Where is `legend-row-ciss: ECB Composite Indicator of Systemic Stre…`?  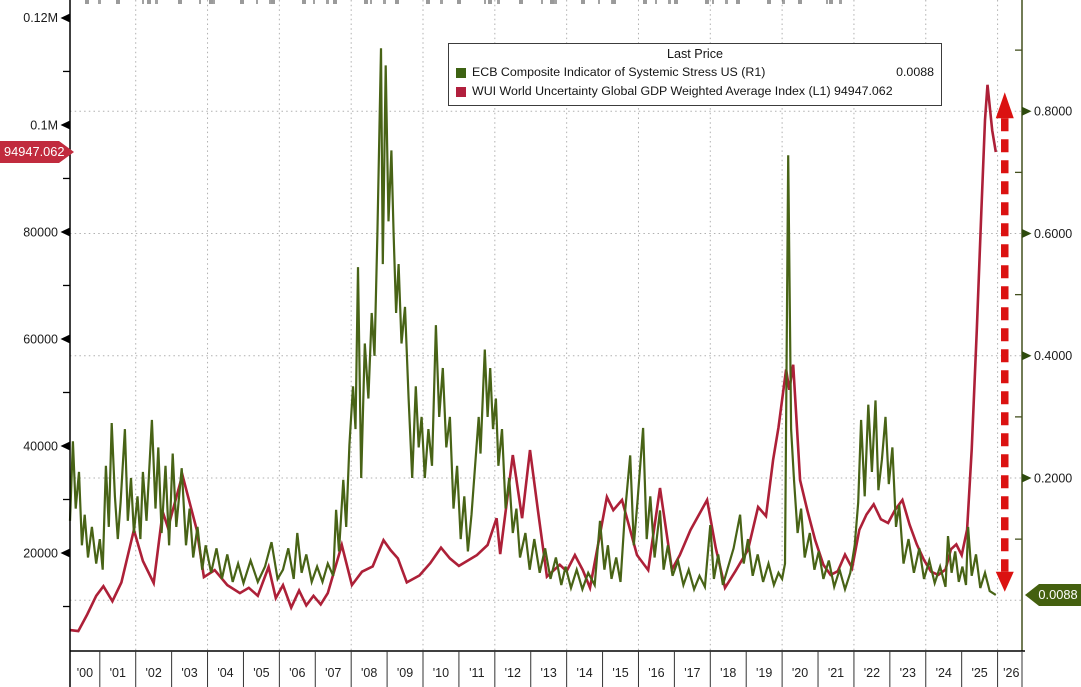
legend-row-ciss: ECB Composite Indicator of Systemic Stre… is located at coordinates (695, 72).